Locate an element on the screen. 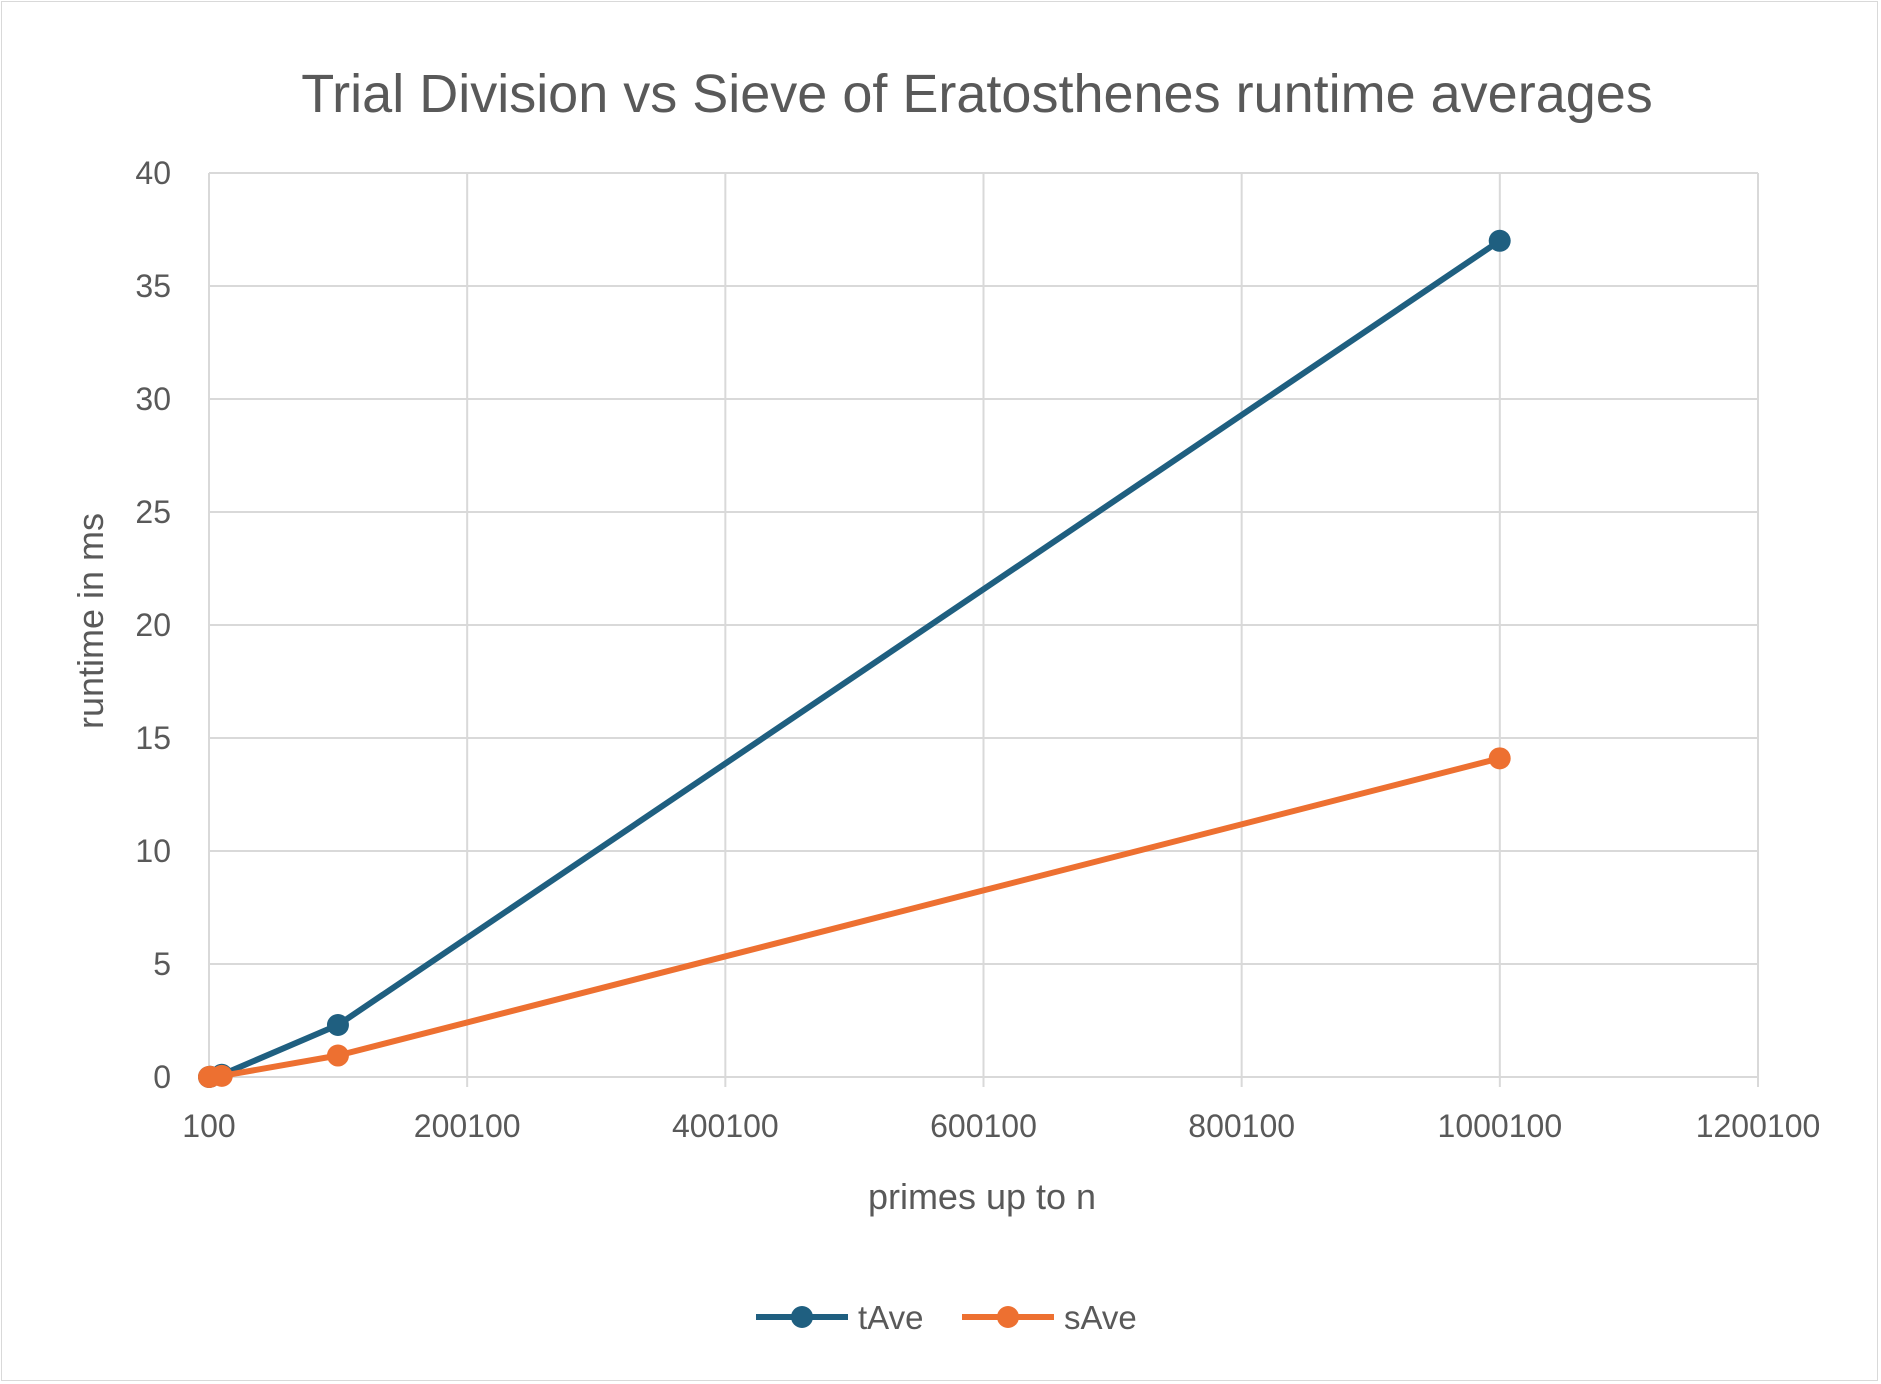 Image resolution: width=1881 pixels, height=1384 pixels. x-tick-label: 100 is located at coordinates (208, 1126).